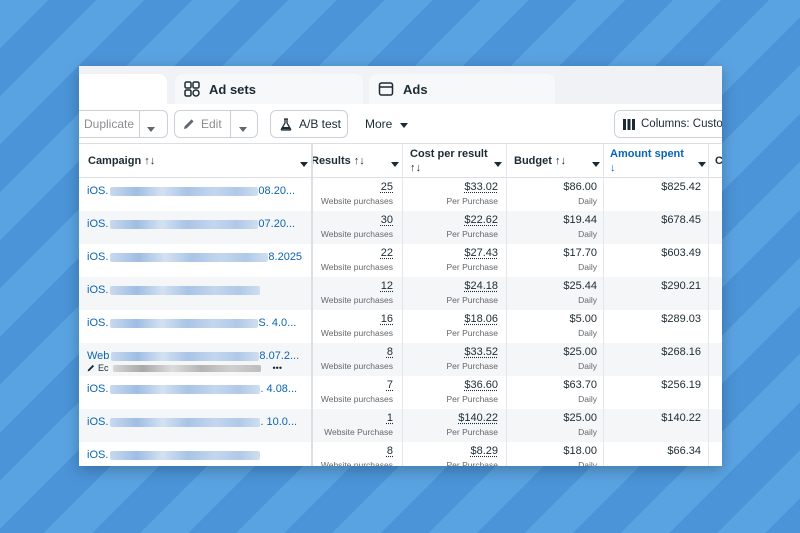  Describe the element at coordinates (580, 385) in the screenshot. I see `budget-value: $63.70` at that location.